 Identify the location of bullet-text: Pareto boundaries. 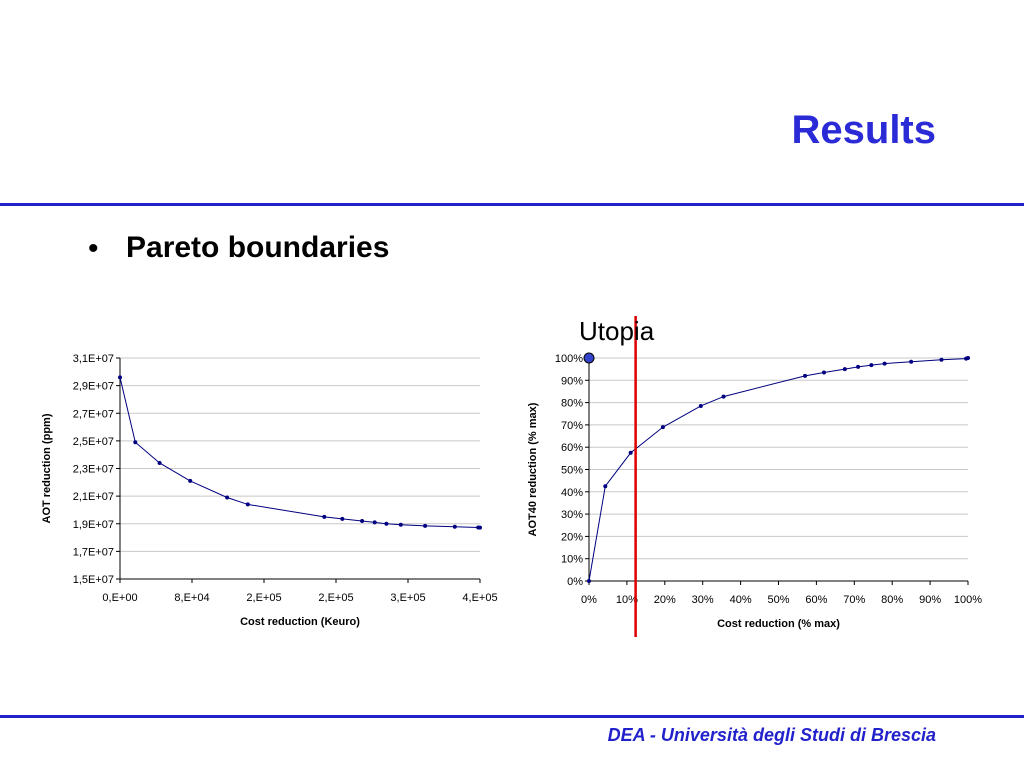
(258, 247).